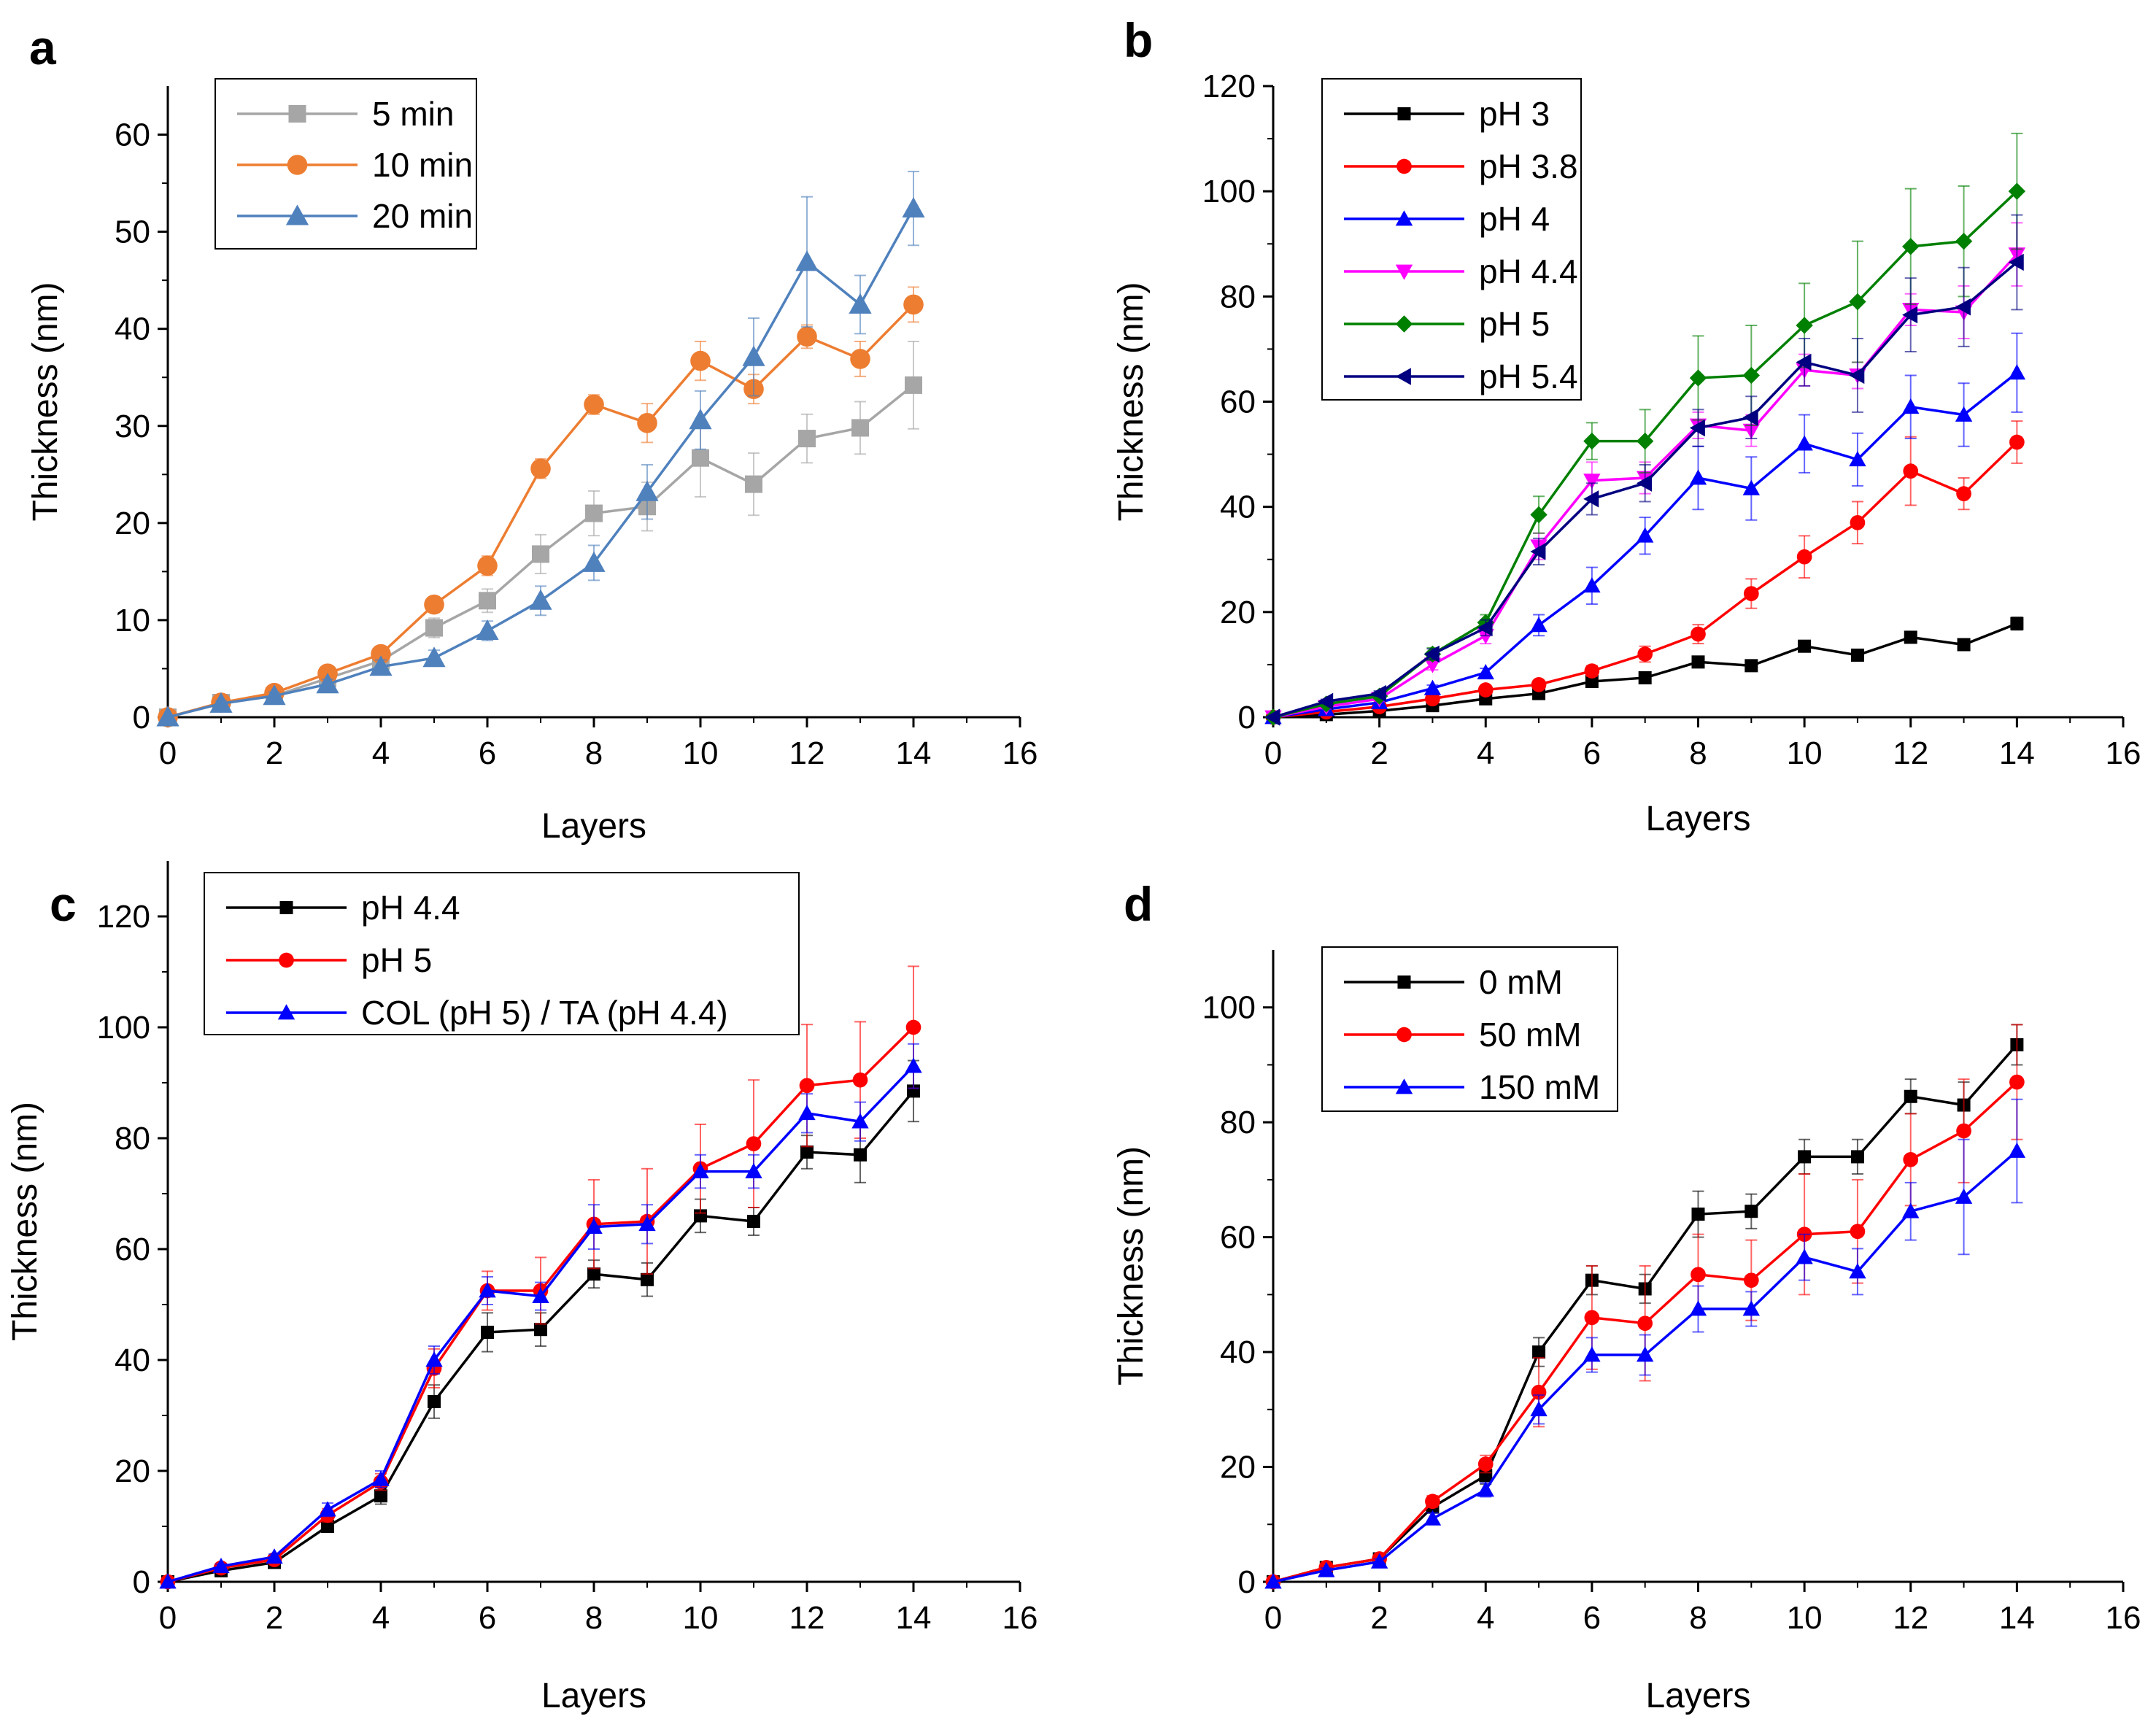 This screenshot has height=1727, width=2156. I want to click on x-tick-label: 2, so click(274, 1618).